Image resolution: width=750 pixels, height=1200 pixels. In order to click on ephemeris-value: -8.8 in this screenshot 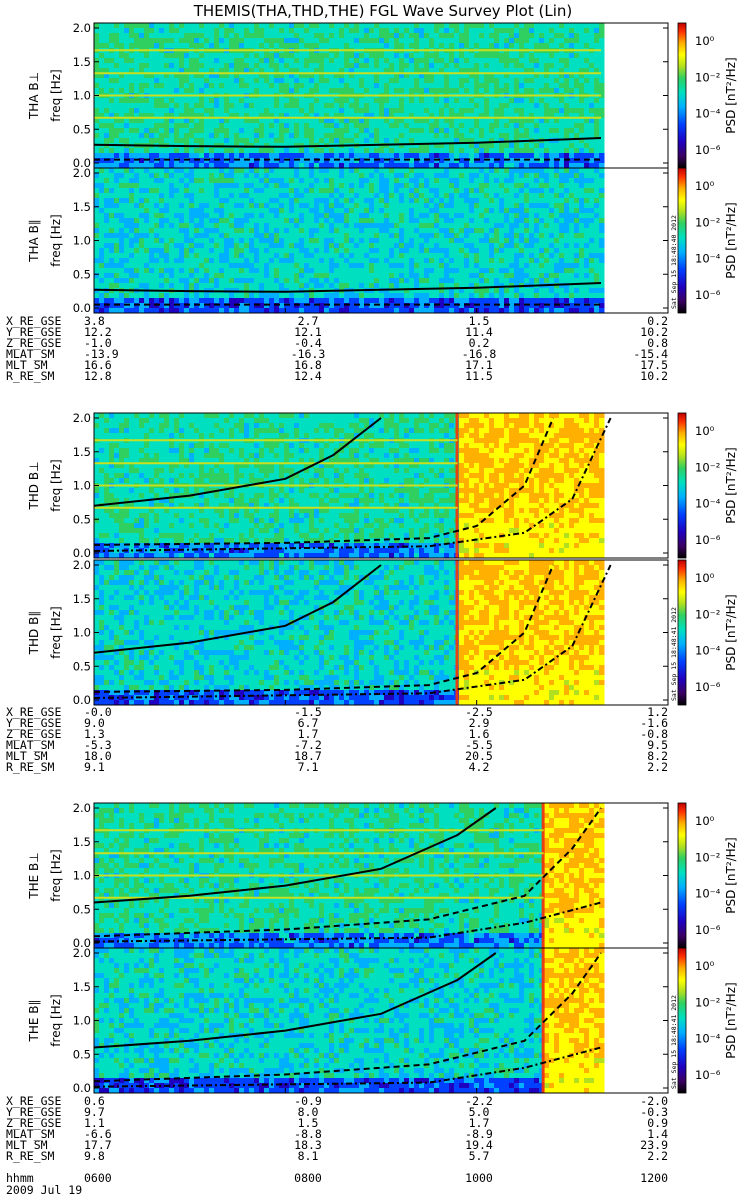, I will do `click(308, 1134)`.